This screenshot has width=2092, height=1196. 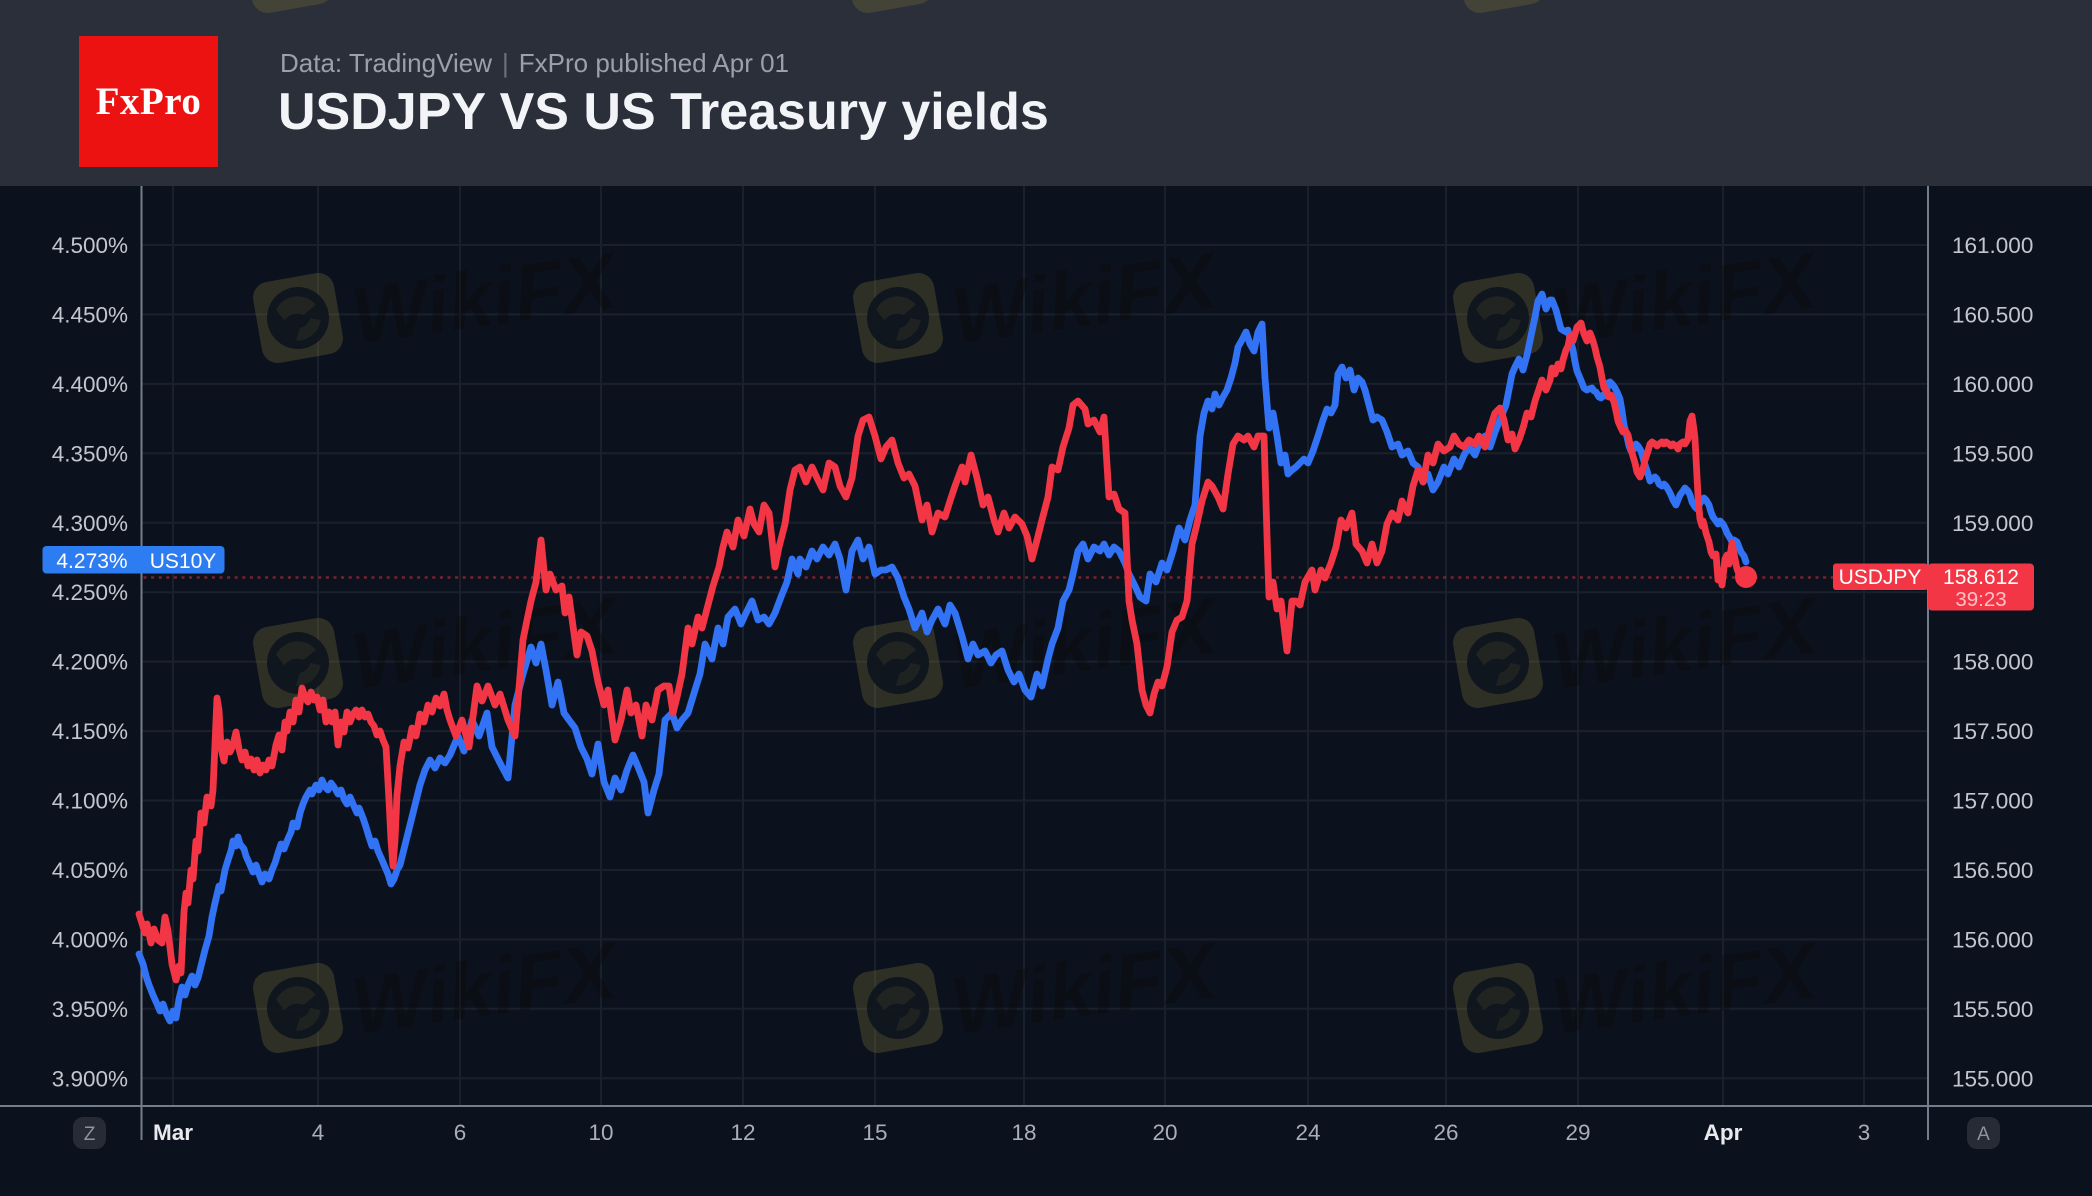 I want to click on svg-text: 4, so click(x=318, y=1132).